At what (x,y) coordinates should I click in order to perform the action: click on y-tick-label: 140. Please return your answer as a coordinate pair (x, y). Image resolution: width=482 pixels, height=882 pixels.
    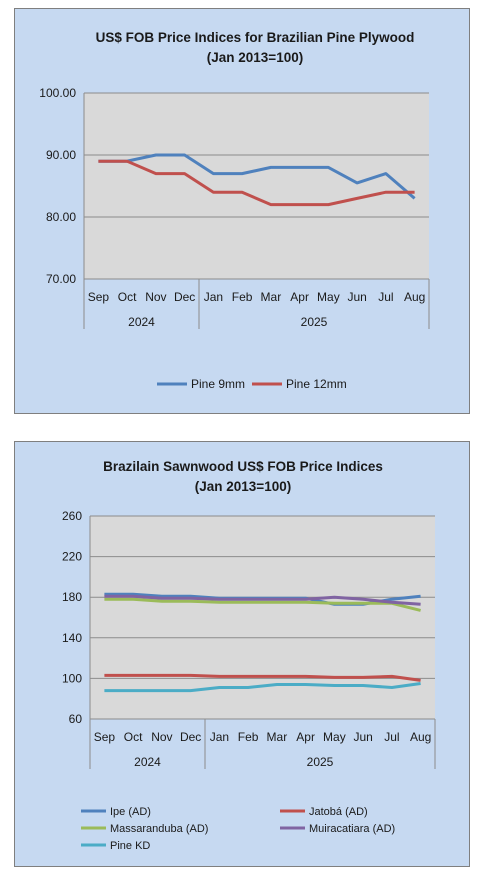
    Looking at the image, I should click on (72, 638).